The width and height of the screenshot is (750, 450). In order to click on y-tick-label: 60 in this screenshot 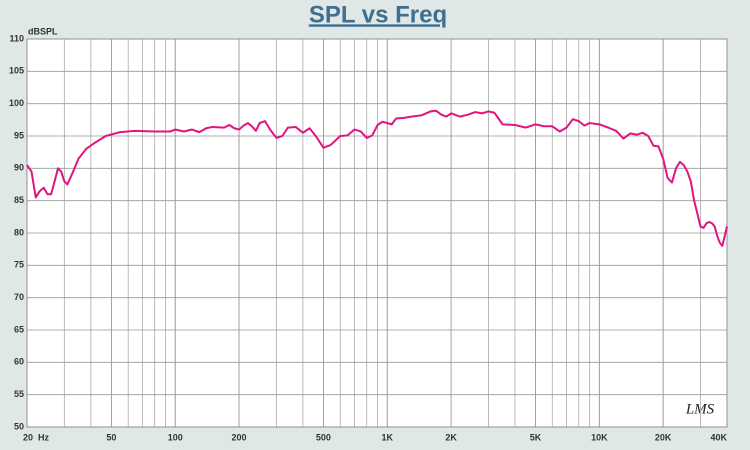, I will do `click(19, 362)`.